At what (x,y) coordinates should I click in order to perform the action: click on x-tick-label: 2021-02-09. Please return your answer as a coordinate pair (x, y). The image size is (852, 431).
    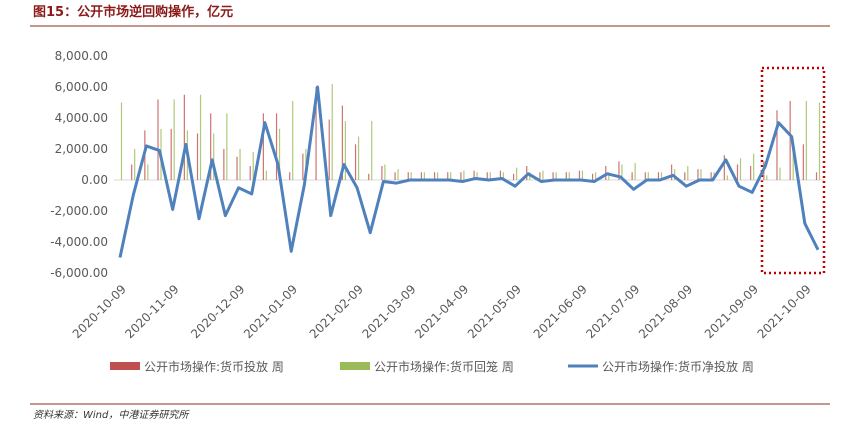
    Looking at the image, I should click on (336, 311).